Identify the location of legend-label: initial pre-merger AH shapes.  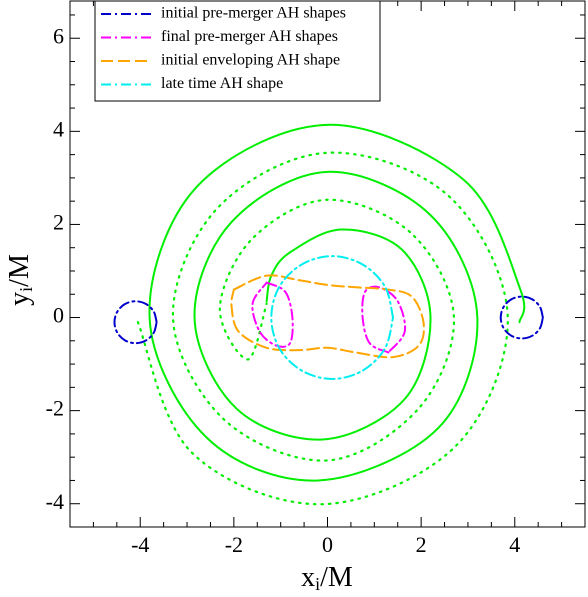
(253, 13).